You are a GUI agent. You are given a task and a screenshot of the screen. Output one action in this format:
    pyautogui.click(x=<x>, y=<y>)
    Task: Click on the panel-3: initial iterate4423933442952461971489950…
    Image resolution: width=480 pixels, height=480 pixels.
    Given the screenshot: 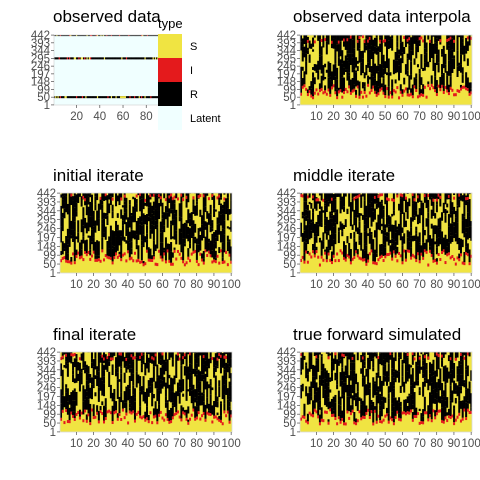 What is the action you would take?
    pyautogui.click(x=139, y=228)
    